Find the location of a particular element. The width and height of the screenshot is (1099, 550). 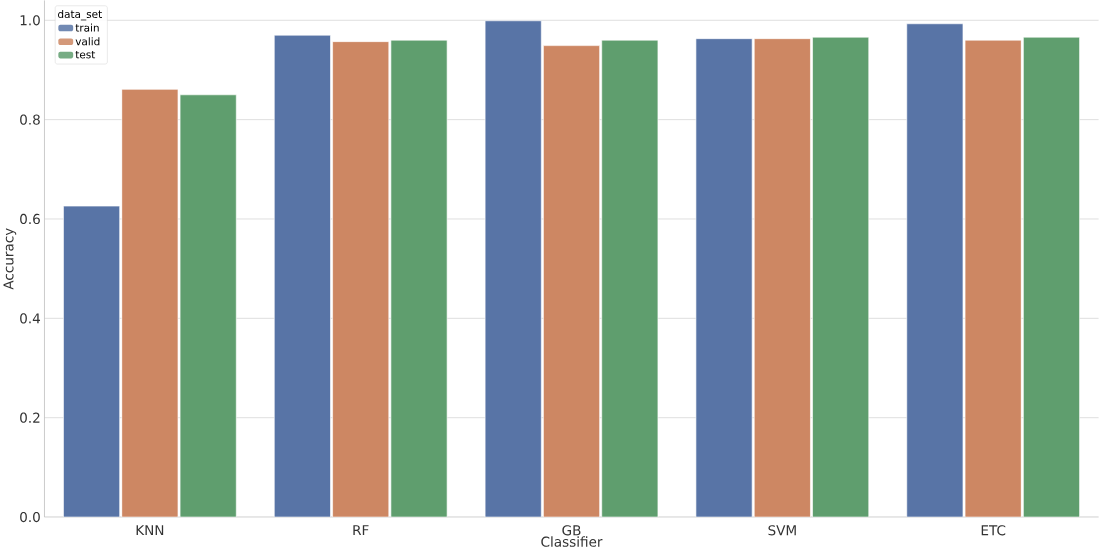

x-tick-label: KNN is located at coordinates (150, 530).